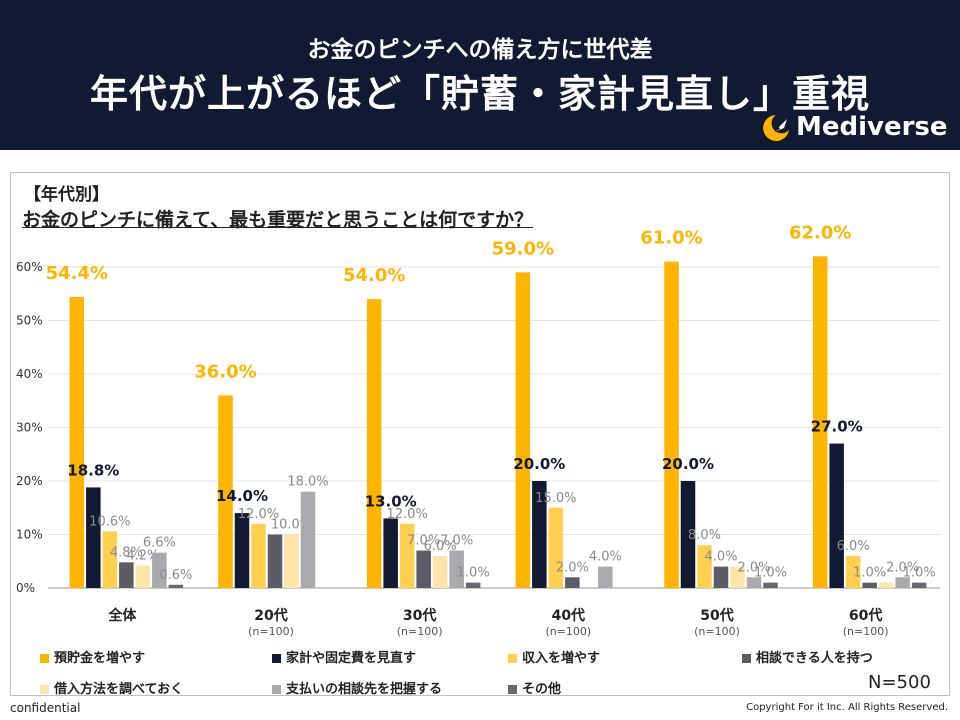 This screenshot has height=720, width=960. Describe the element at coordinates (820, 232) in the screenshot. I see `data-label: 62.0%` at that location.